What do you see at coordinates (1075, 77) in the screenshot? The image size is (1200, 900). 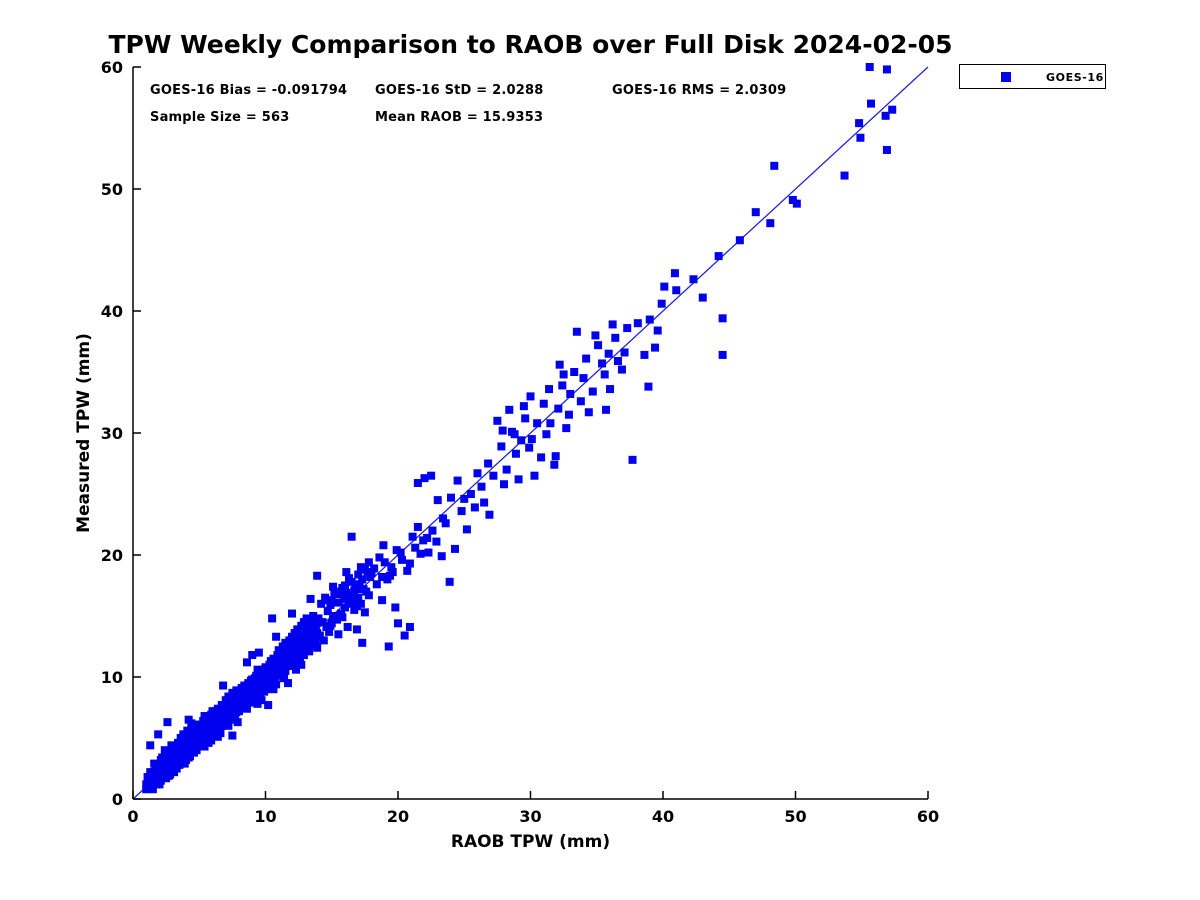 I see `legend-label: GOES-16` at bounding box center [1075, 77].